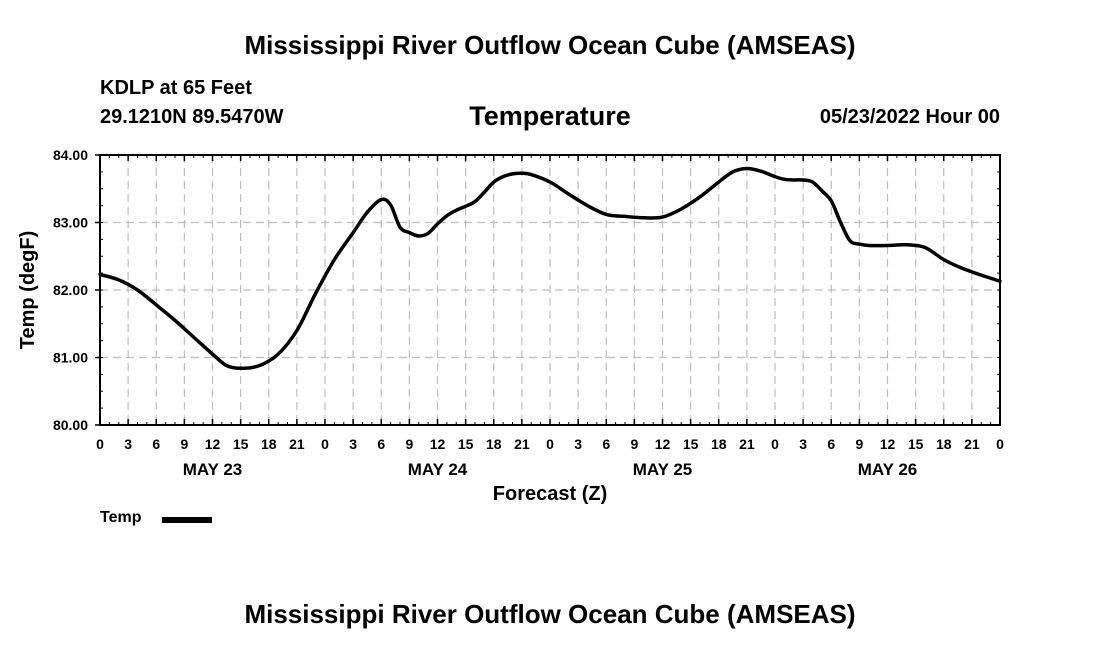  Describe the element at coordinates (70, 425) in the screenshot. I see `y-tick-label: 80.00` at that location.